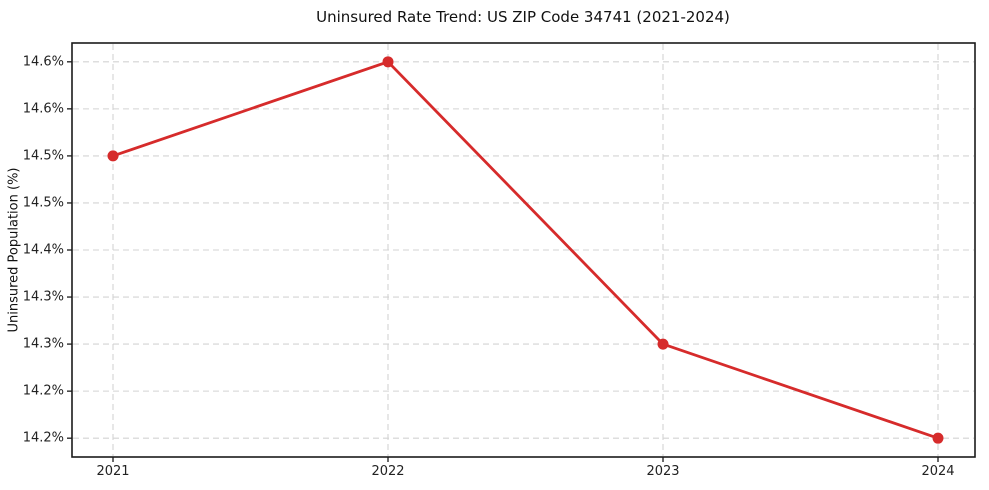 This screenshot has width=989, height=490. I want to click on x-tick-label: 2021, so click(113, 471).